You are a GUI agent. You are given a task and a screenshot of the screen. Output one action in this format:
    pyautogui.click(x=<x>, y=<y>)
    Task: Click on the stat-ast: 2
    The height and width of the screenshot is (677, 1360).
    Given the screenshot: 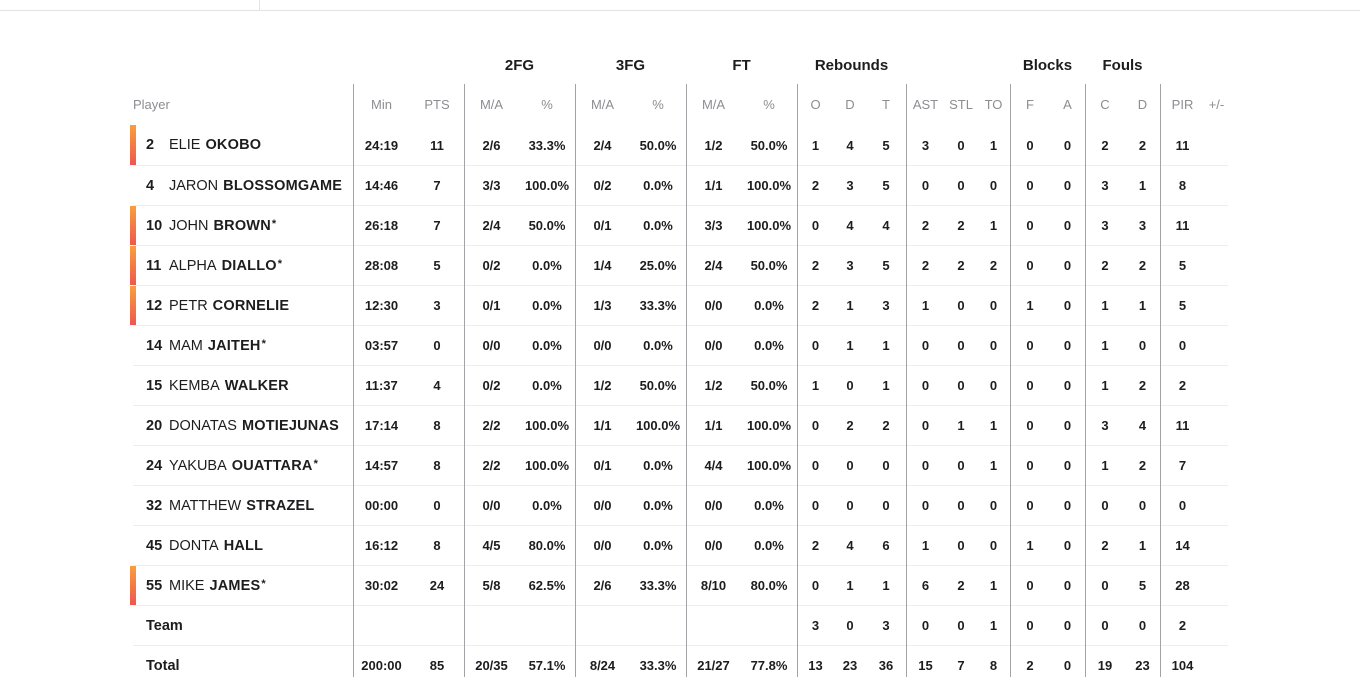 What is the action you would take?
    pyautogui.click(x=925, y=265)
    